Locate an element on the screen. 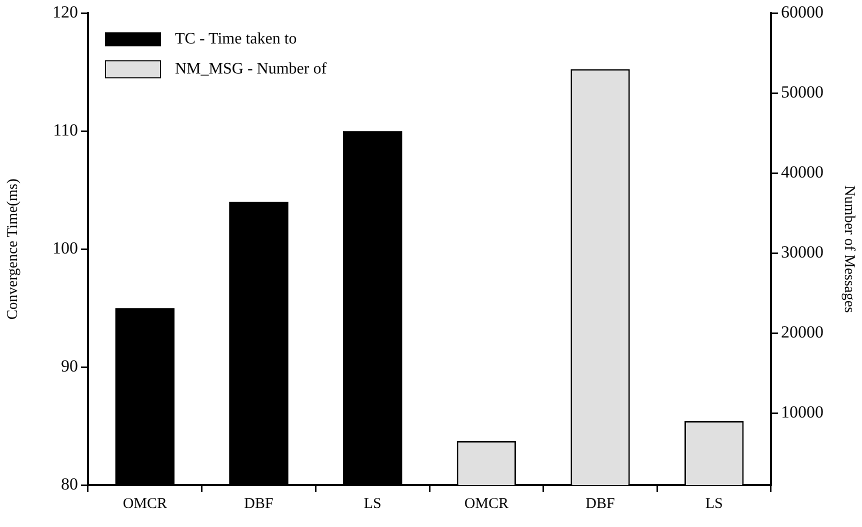  y-tick-label: 100 is located at coordinates (65, 248).